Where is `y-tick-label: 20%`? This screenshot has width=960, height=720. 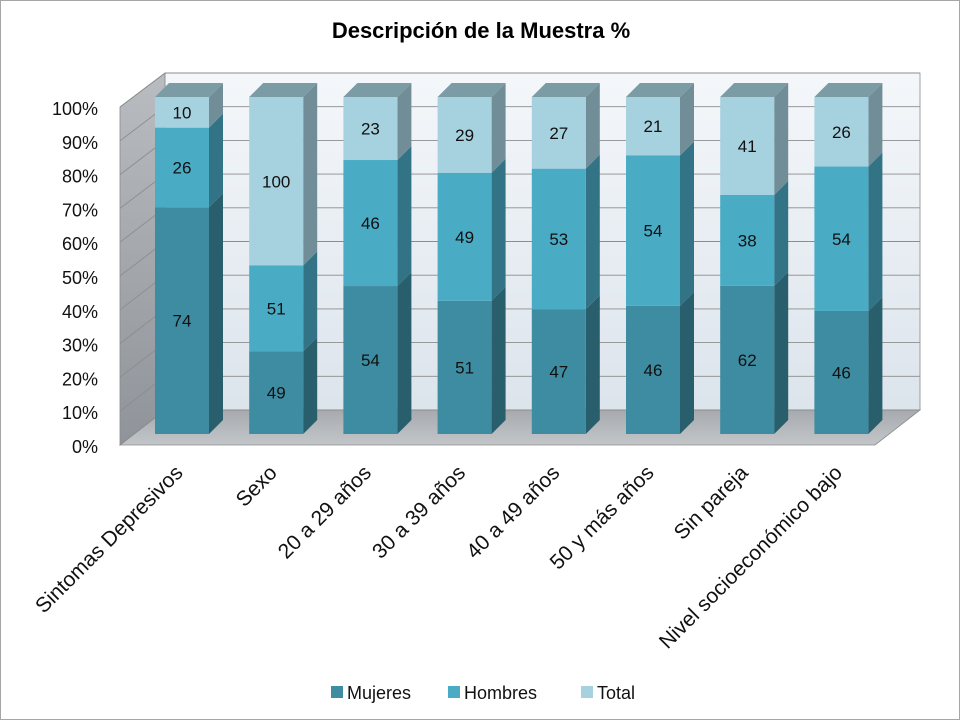
y-tick-label: 20% is located at coordinates (80, 379).